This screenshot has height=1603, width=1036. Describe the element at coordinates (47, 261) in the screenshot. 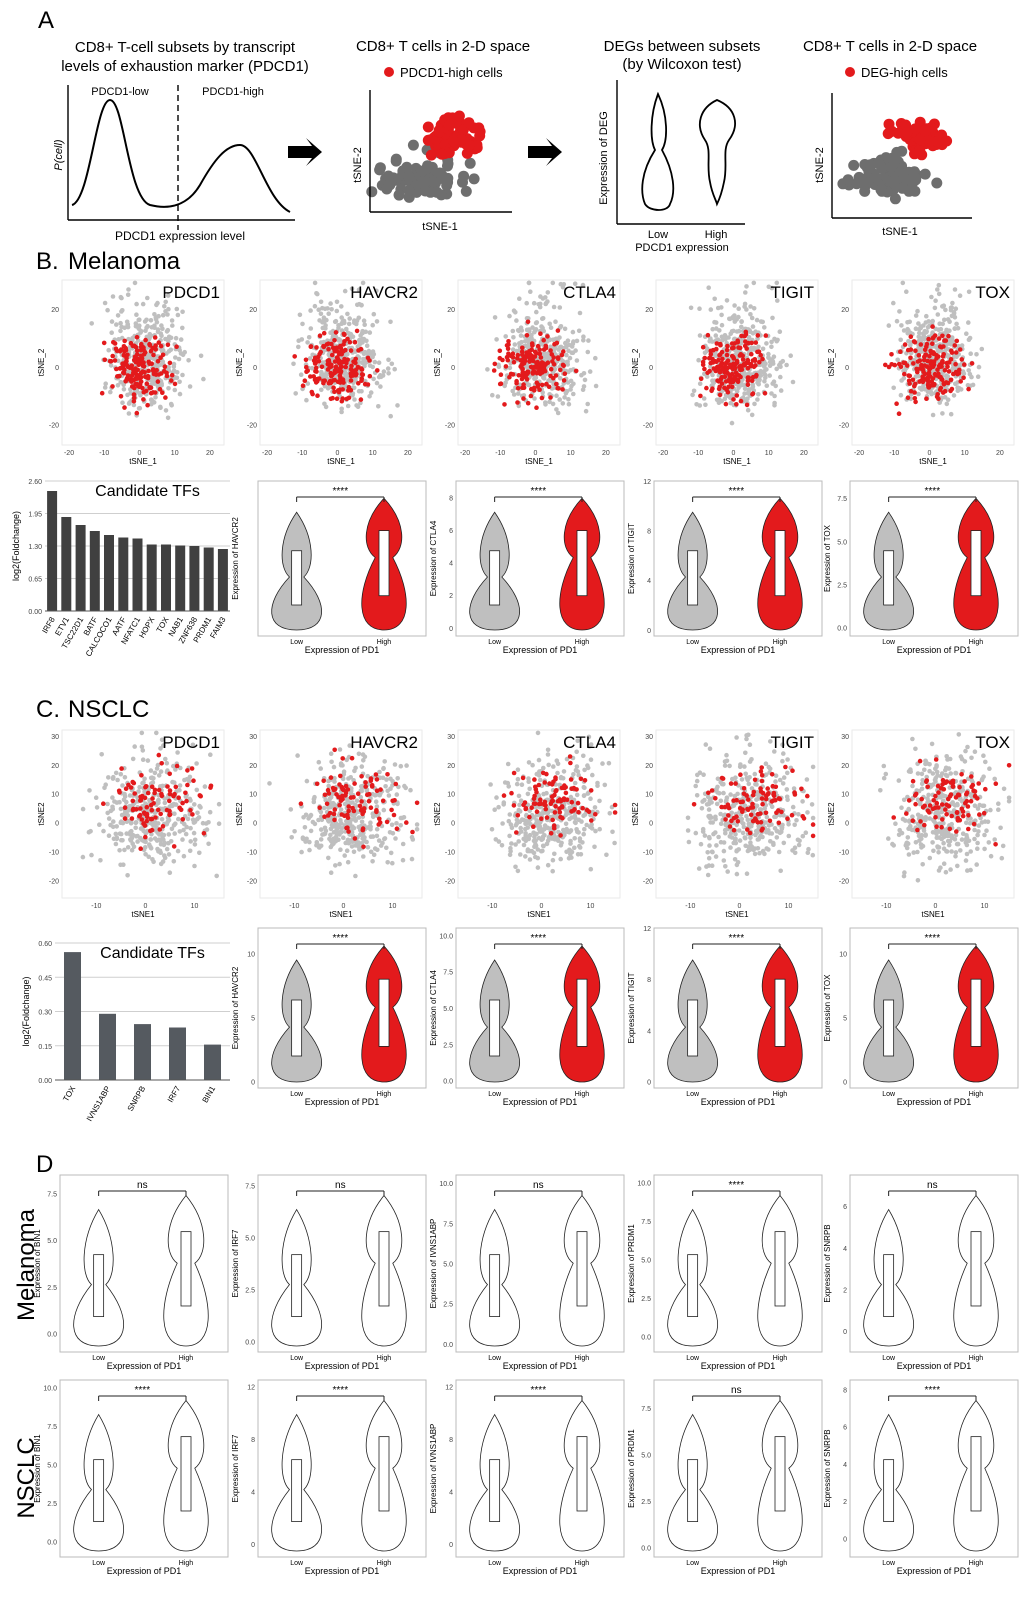

I see `panel-b-letter: B.` at that location.